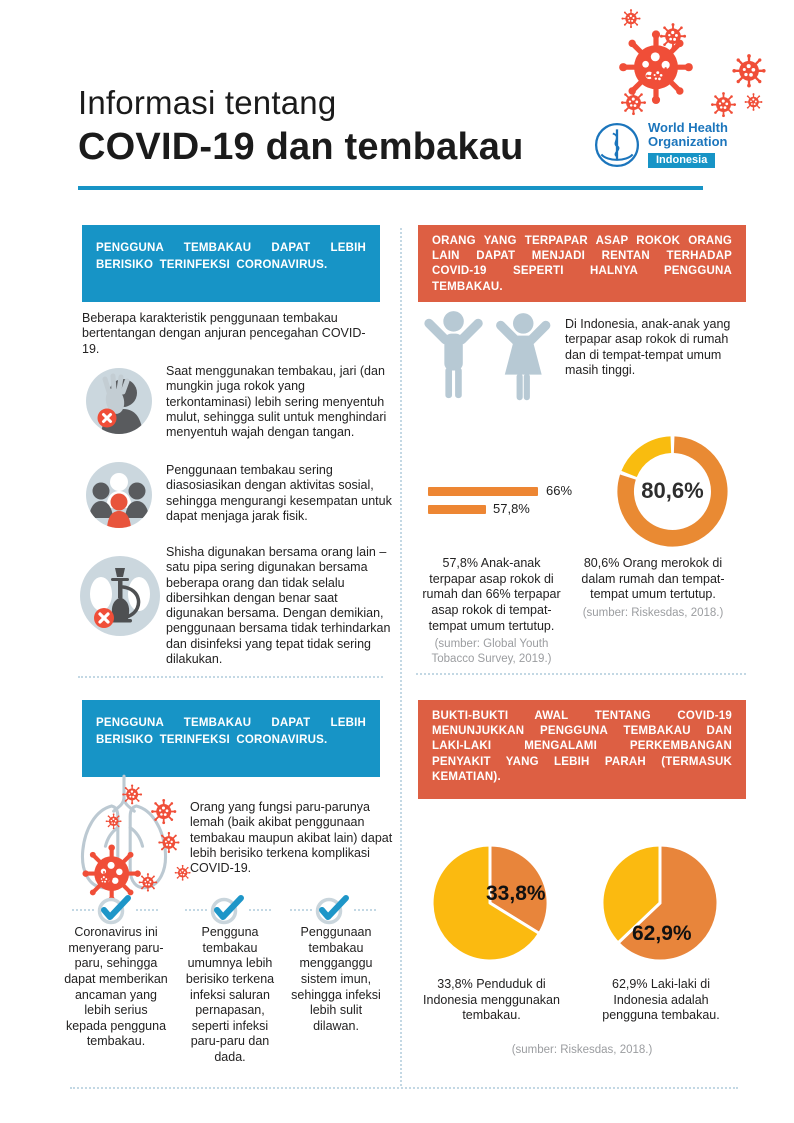  Describe the element at coordinates (559, 490) in the screenshot. I see `bar-label-66: 66%` at that location.